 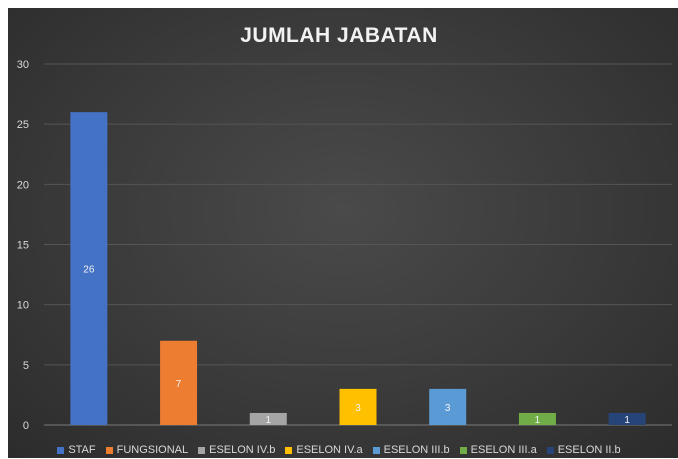 I want to click on bar-eselon-ii-b, so click(x=627, y=418).